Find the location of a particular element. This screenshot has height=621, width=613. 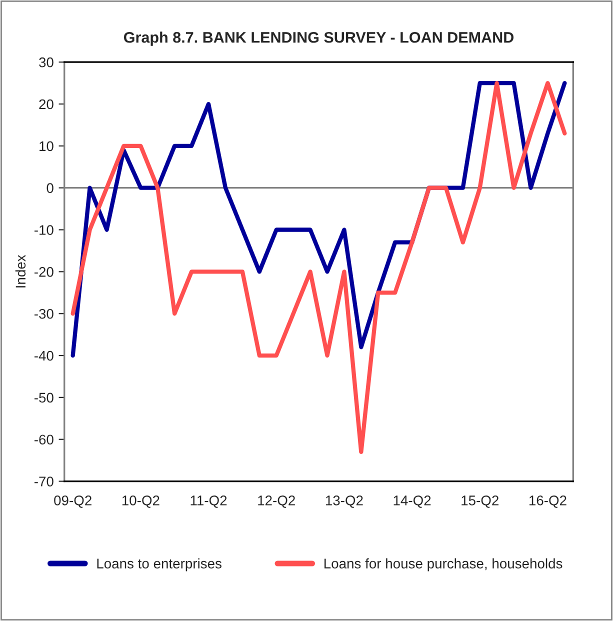

y-tick-label: -20 is located at coordinates (44, 272).